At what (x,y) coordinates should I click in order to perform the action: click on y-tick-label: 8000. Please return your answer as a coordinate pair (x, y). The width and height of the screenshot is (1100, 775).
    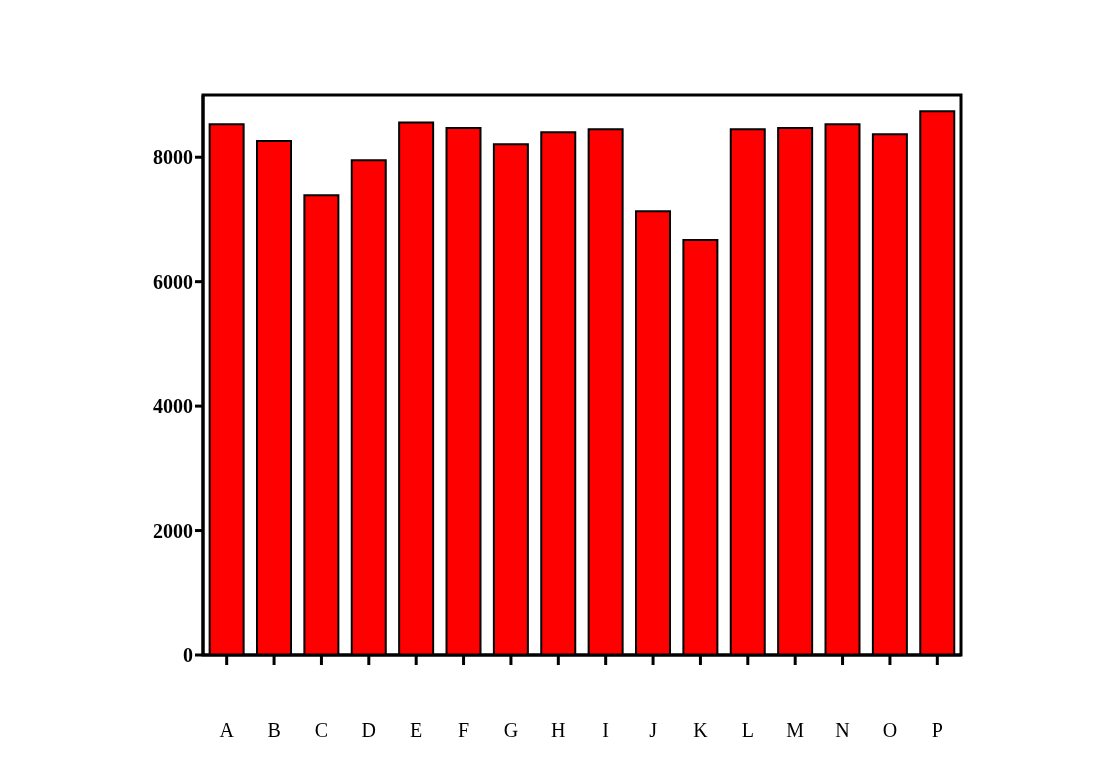
    Looking at the image, I should click on (173, 157).